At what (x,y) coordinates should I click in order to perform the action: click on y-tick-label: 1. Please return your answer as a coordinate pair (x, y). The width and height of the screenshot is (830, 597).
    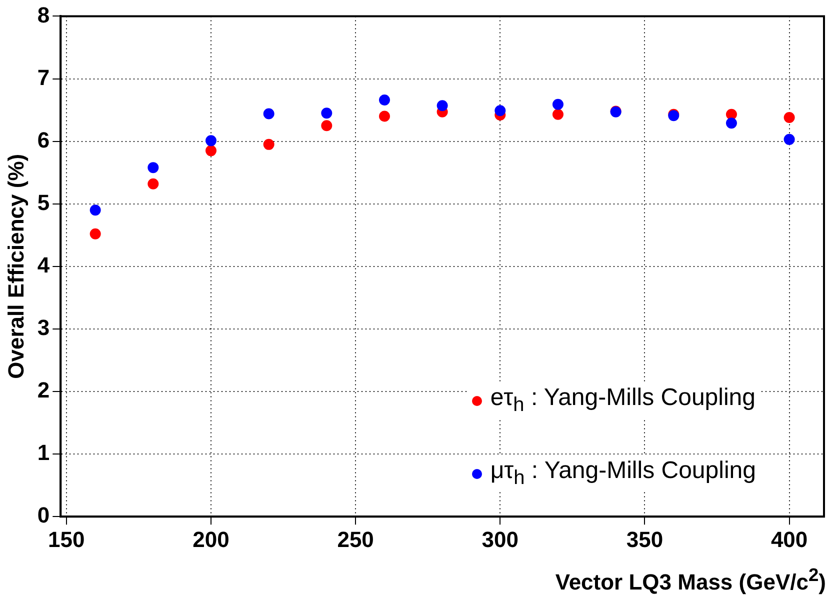
    Looking at the image, I should click on (43, 453).